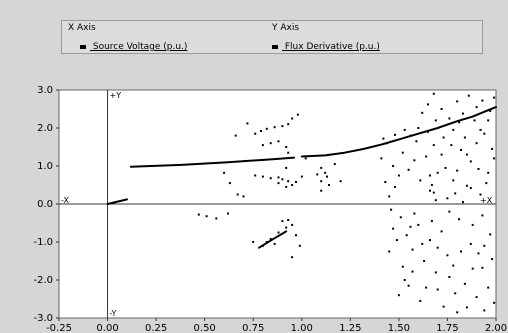 This screenshot has width=508, height=333. What do you see at coordinates (285, 28) in the screenshot?
I see `y-axis-title: Y Axis` at bounding box center [285, 28].